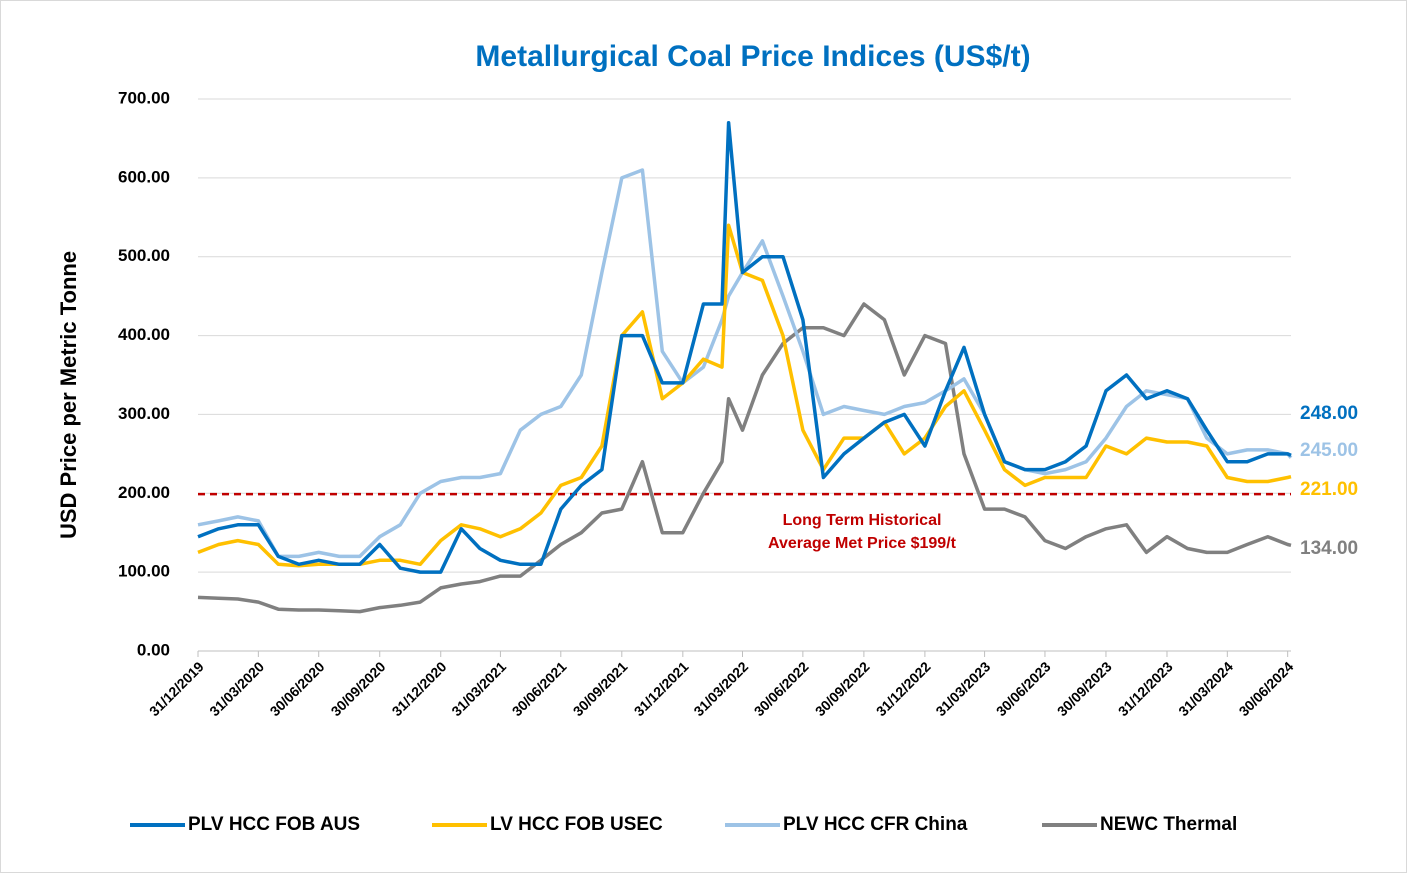  Describe the element at coordinates (144, 492) in the screenshot. I see `y-tick-label: 200.00` at that location.